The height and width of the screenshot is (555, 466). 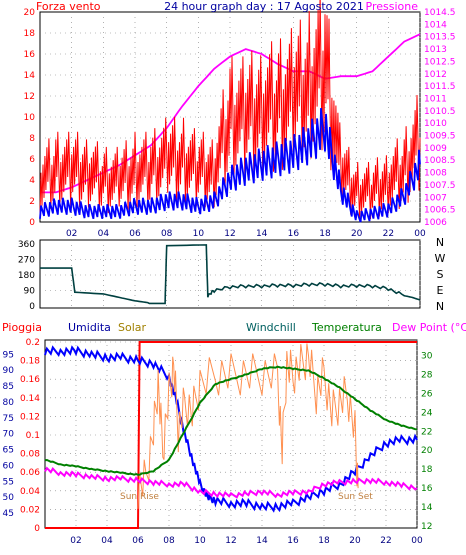 What do you see at coordinates (392, 6) in the screenshot?
I see `pressure-axis-label: Pressione` at bounding box center [392, 6].